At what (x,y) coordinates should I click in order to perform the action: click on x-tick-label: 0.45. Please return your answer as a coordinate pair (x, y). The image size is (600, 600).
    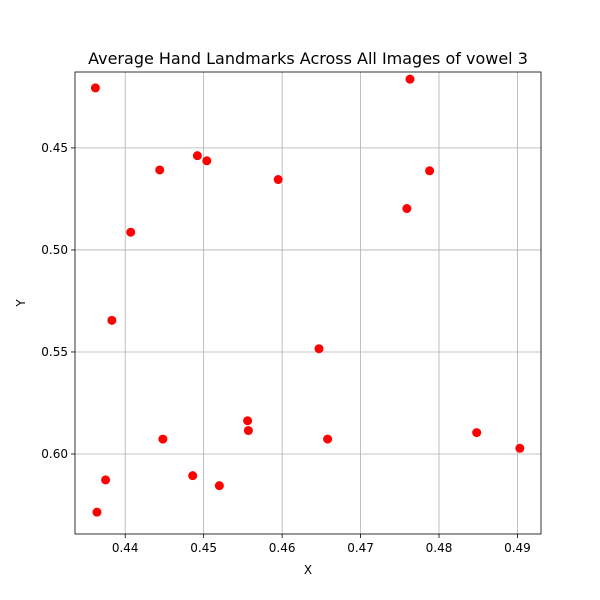
    Looking at the image, I should click on (203, 548).